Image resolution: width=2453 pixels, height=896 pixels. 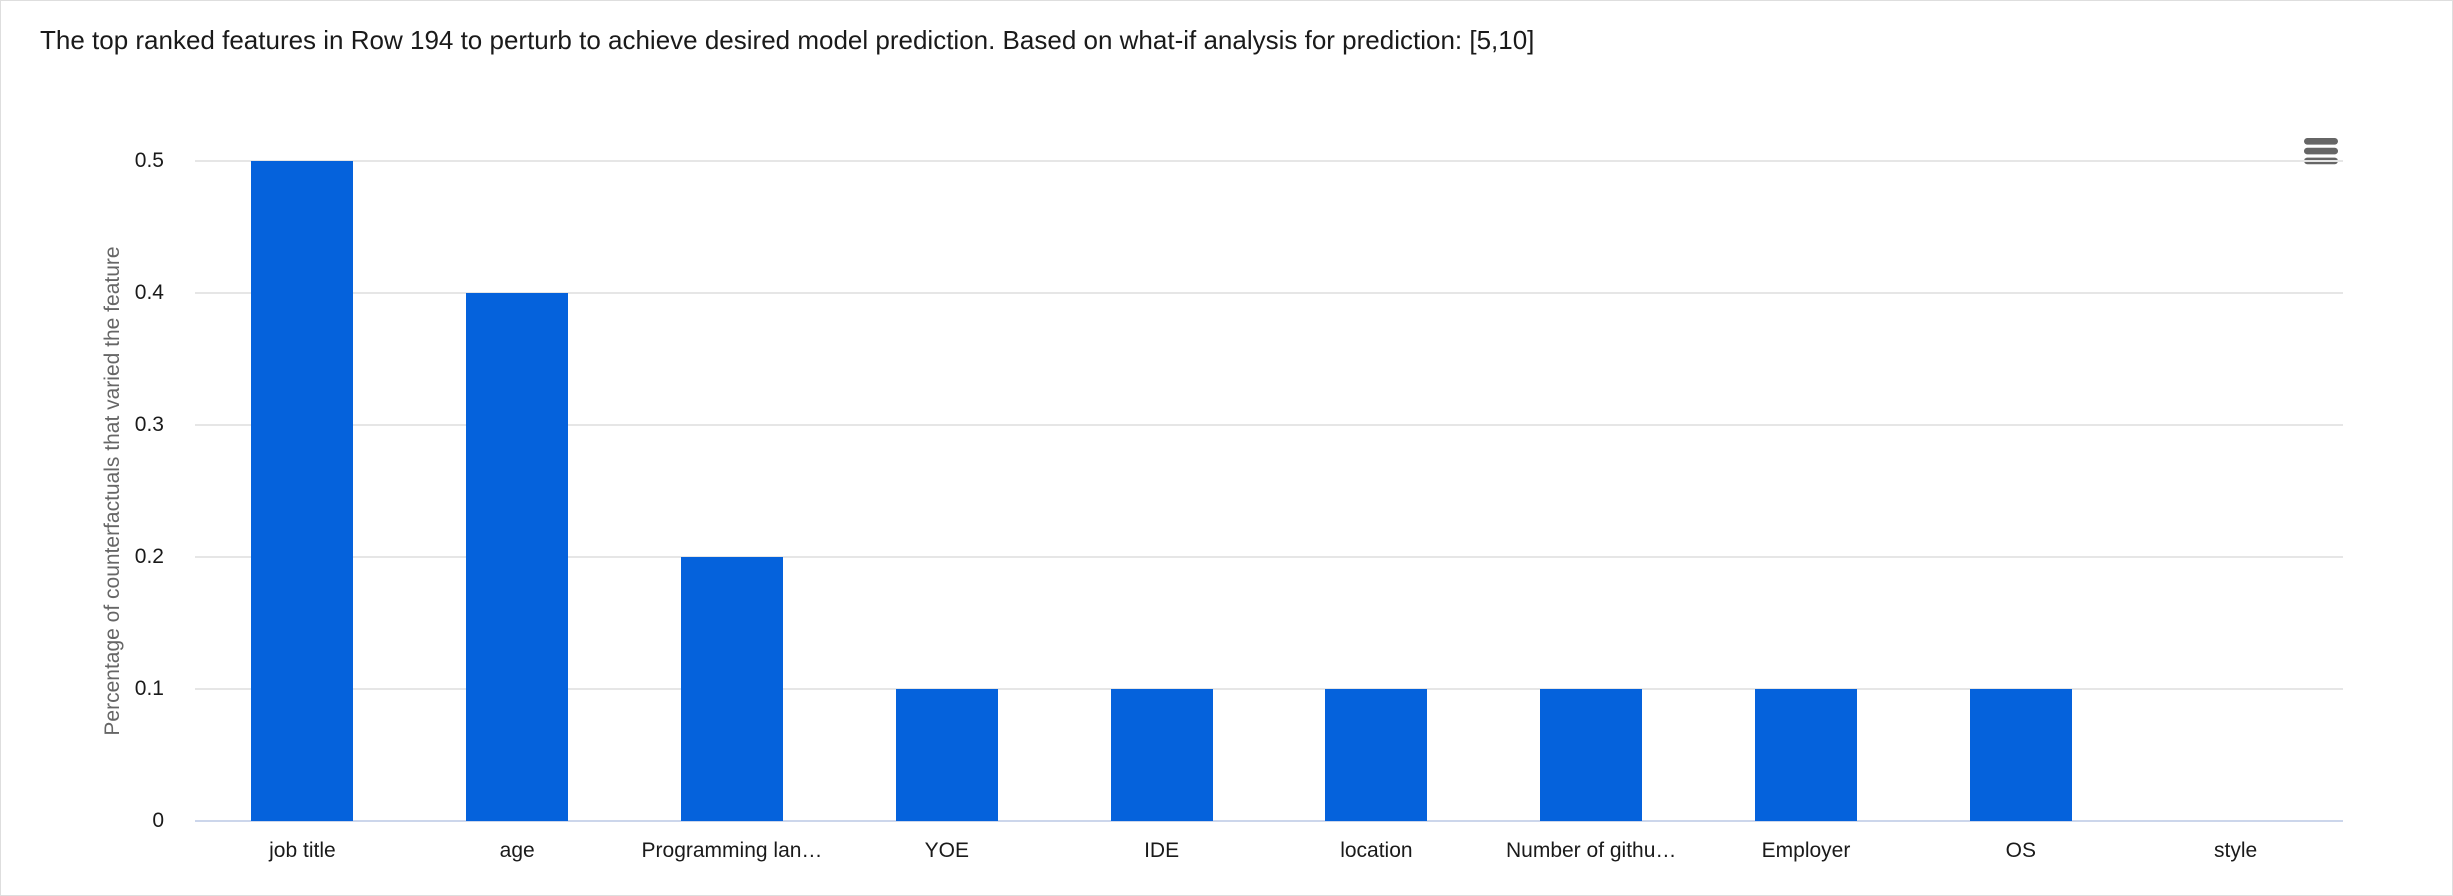 I want to click on bar-location, so click(x=1376, y=755).